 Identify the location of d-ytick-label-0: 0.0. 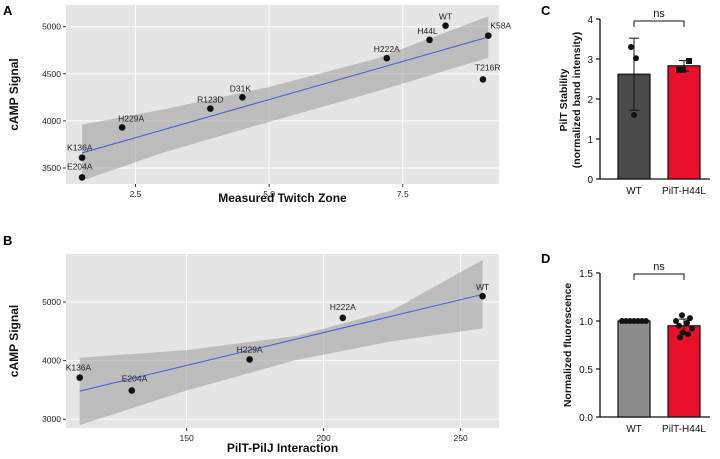
(586, 418).